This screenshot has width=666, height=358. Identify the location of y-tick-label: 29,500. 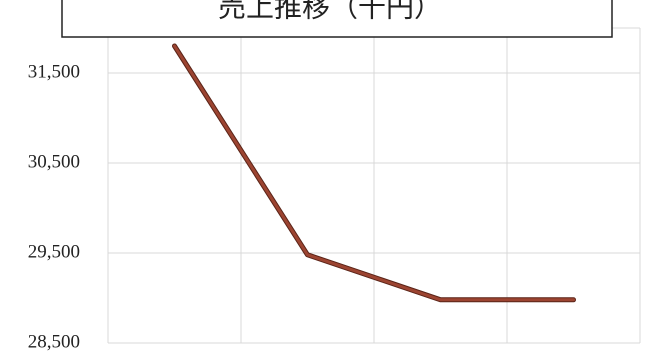
(54, 251).